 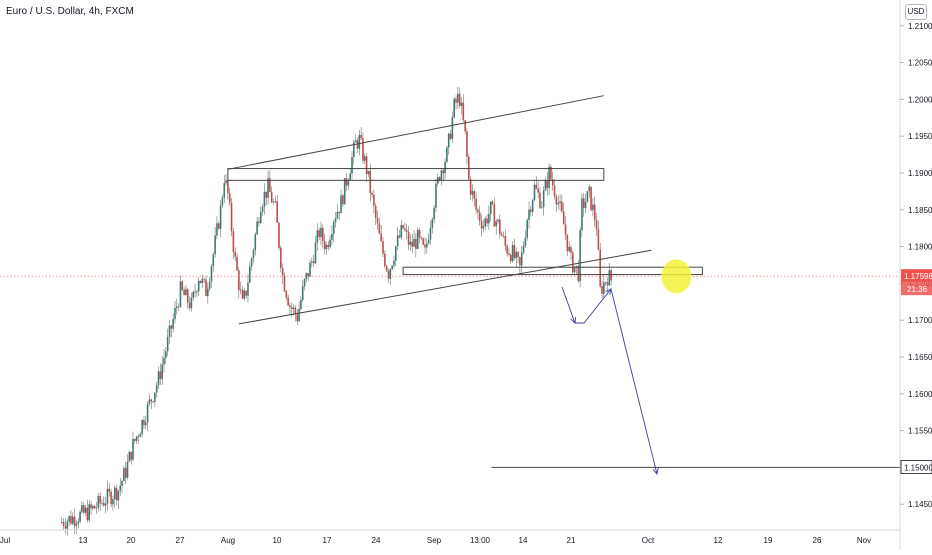 I want to click on lower-trendline, so click(x=445, y=287).